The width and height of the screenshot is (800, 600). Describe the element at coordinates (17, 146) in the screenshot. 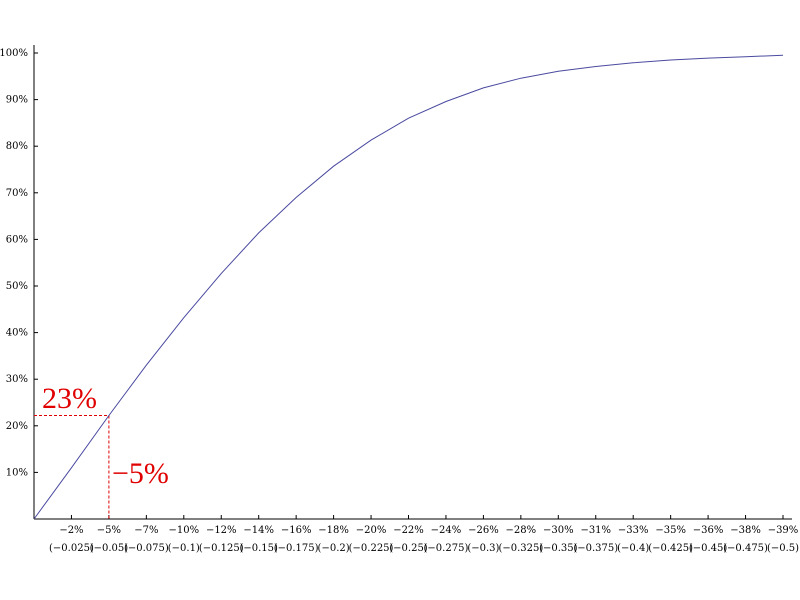

I see `y-tick-label: 80%` at that location.